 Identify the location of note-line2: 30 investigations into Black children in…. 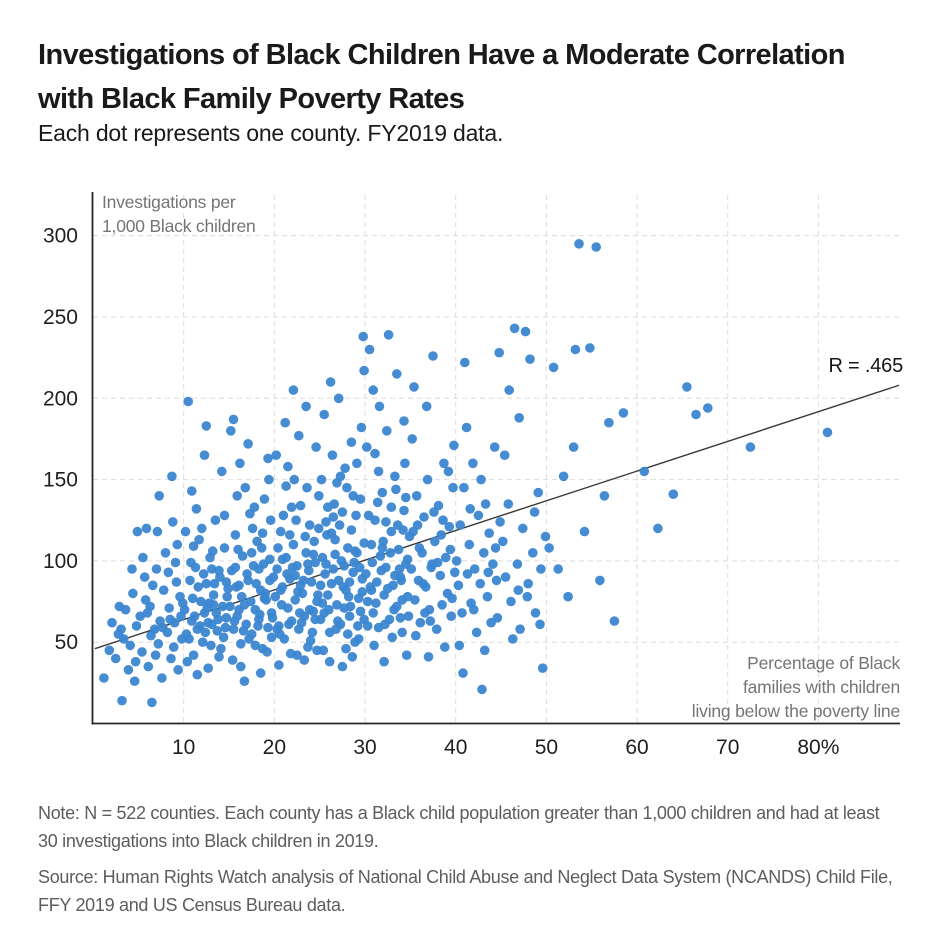
(208, 841).